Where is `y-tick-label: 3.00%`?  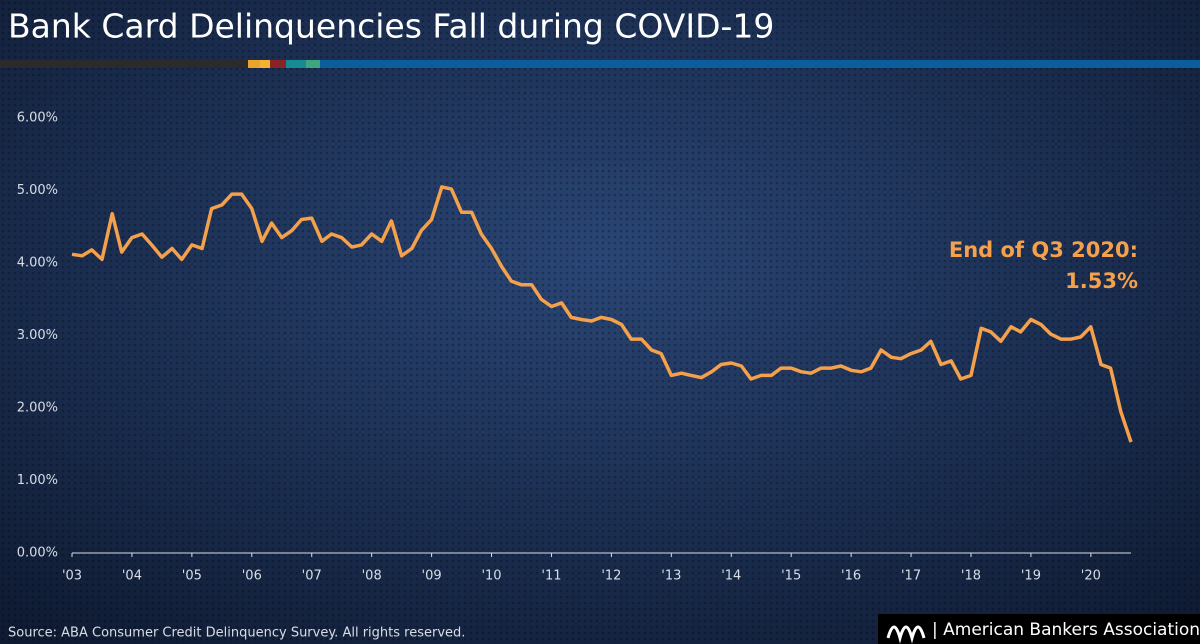 y-tick-label: 3.00% is located at coordinates (37, 335).